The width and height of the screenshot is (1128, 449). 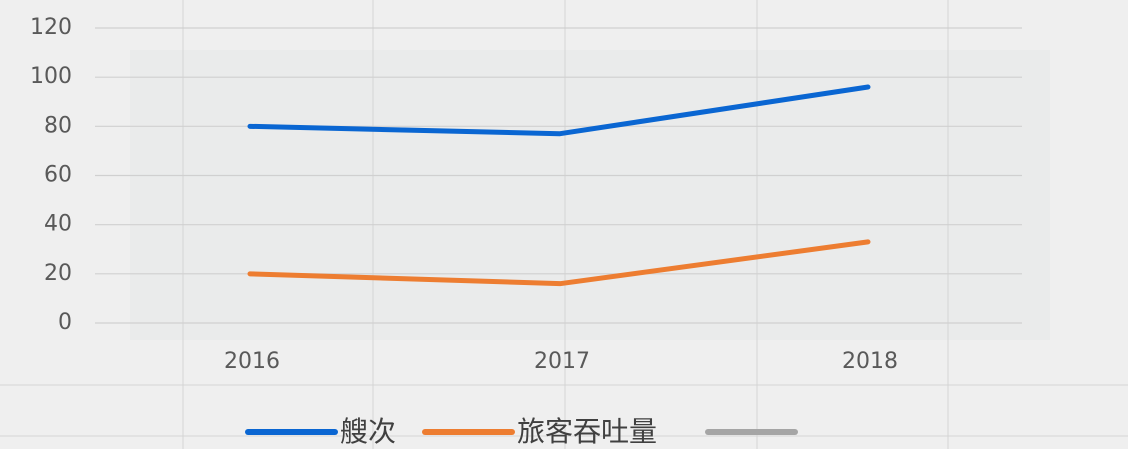 I want to click on y-tick-label: 20, so click(x=58, y=273).